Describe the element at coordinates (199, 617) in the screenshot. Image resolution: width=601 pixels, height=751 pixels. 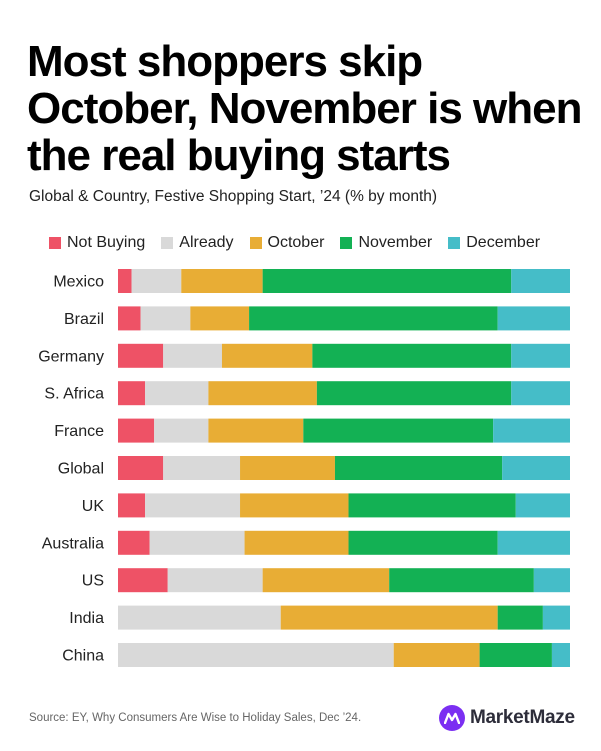
I see `bar-india-already` at that location.